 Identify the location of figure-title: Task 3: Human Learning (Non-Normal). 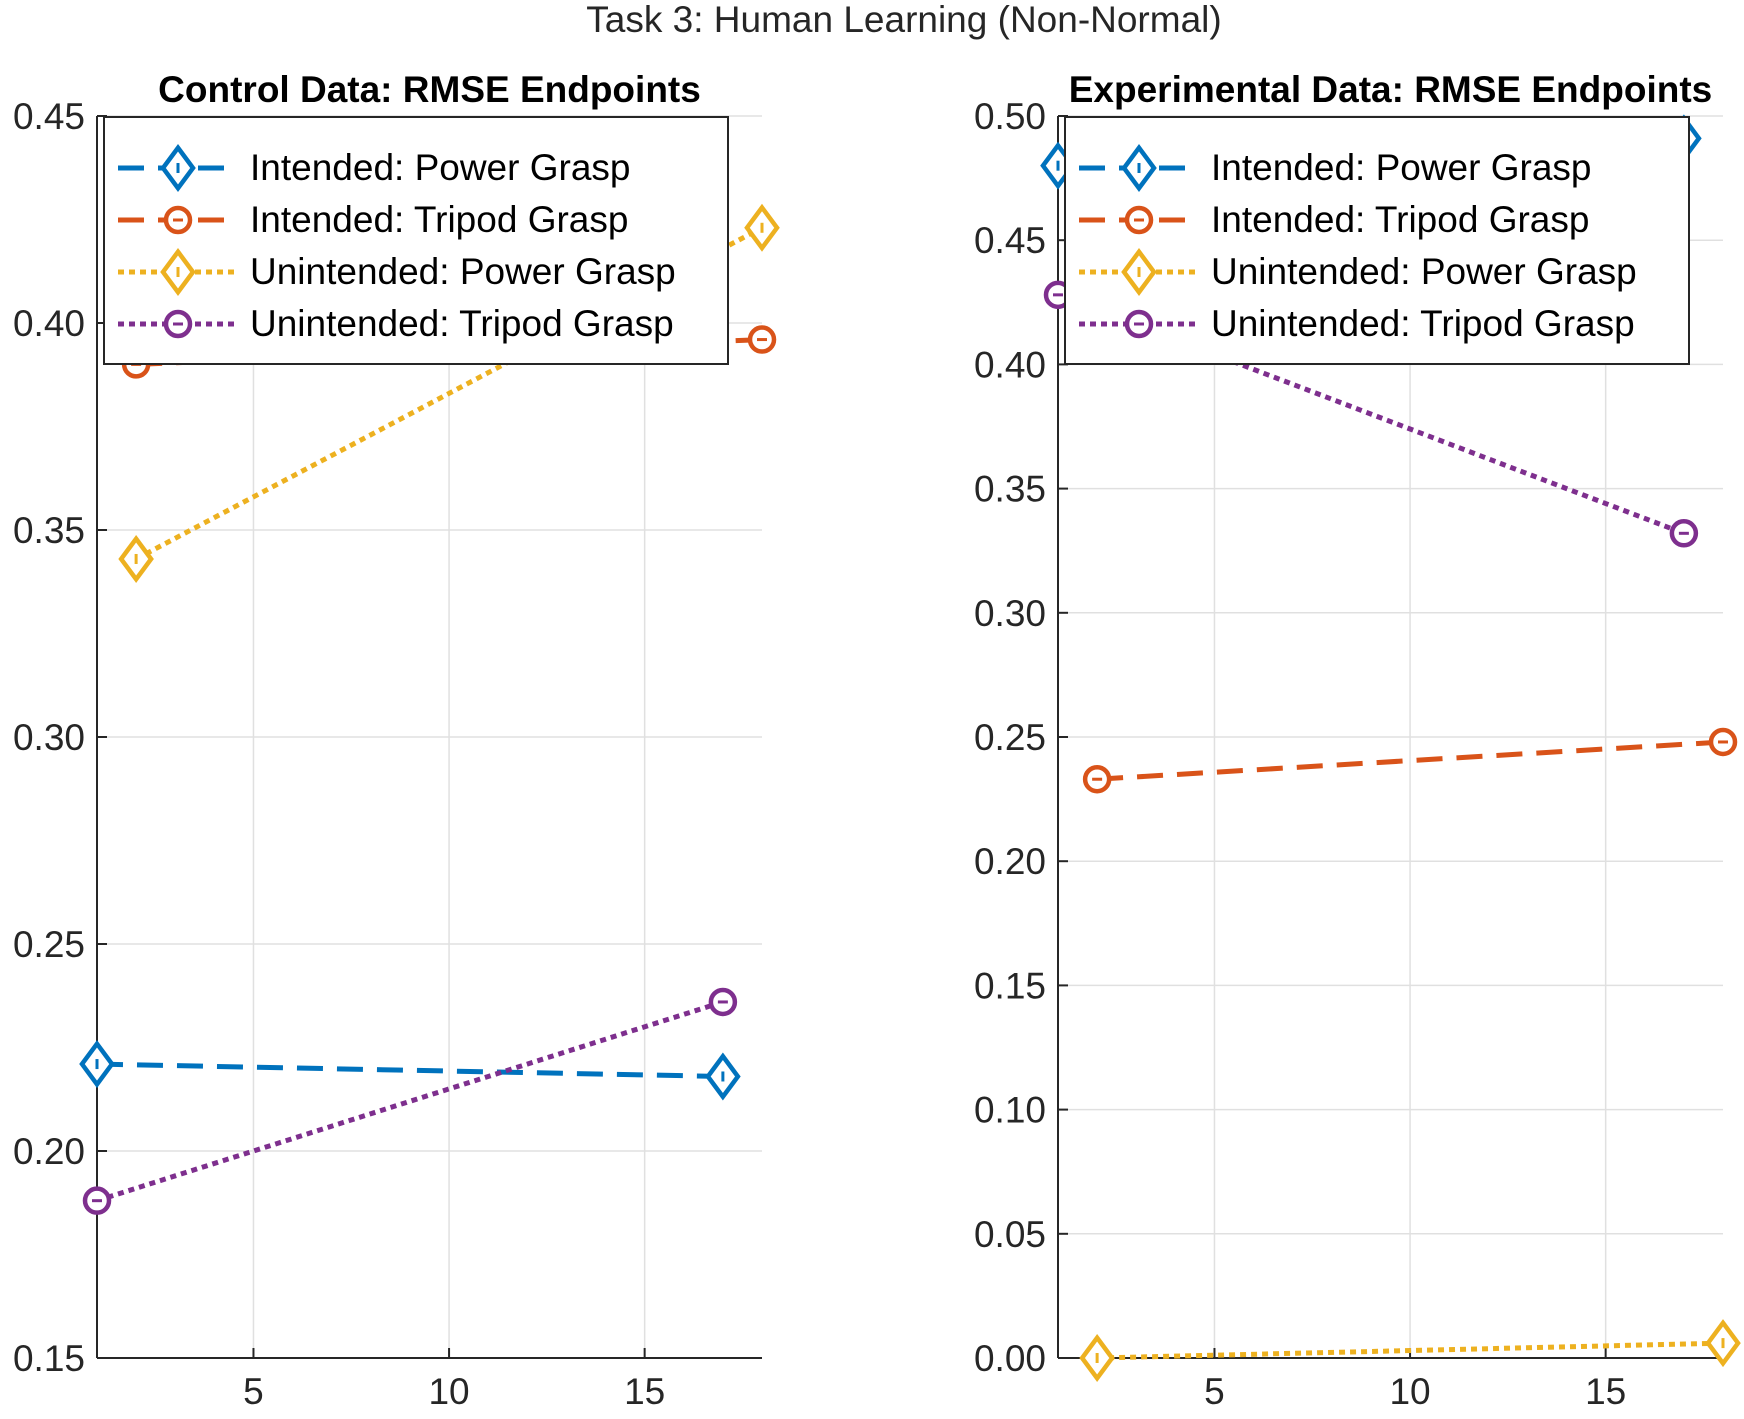
(903, 20).